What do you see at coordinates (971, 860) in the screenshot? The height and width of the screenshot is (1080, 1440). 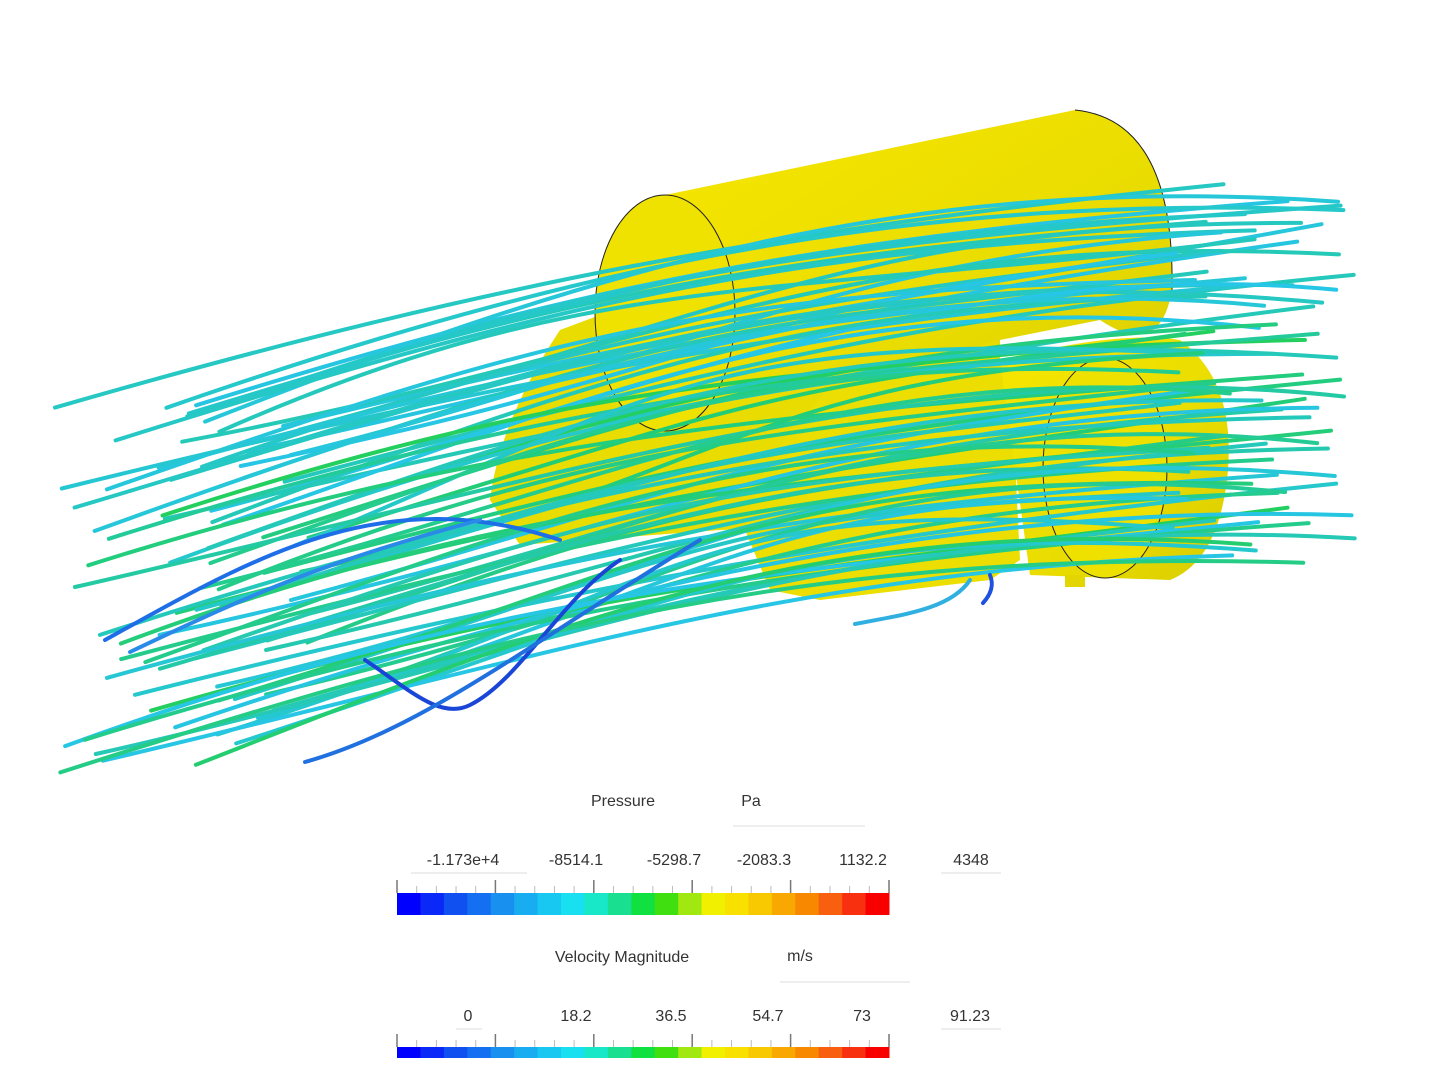 I see `legend-label: 4348` at bounding box center [971, 860].